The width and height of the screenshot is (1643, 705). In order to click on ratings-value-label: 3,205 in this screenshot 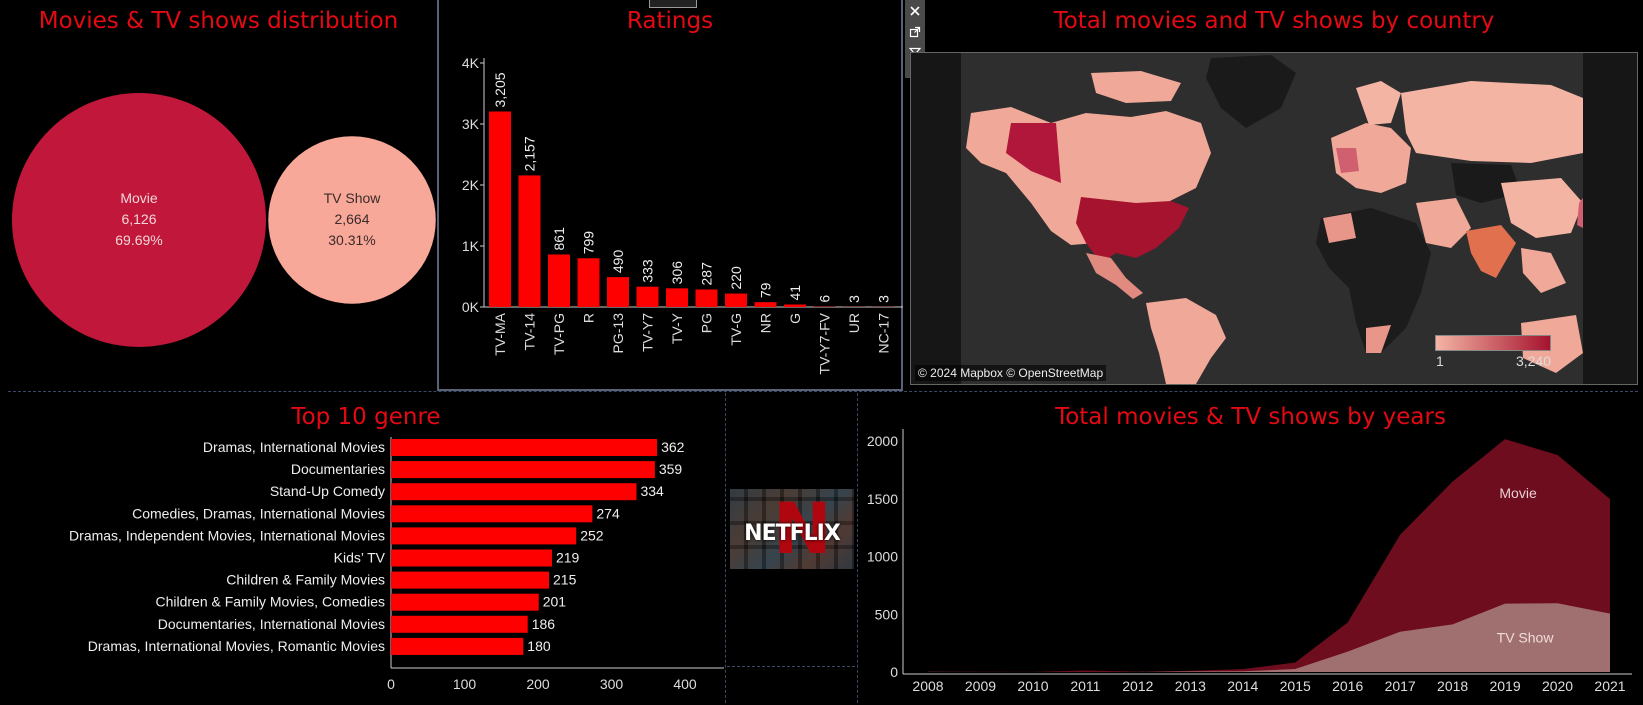, I will do `click(500, 89)`.